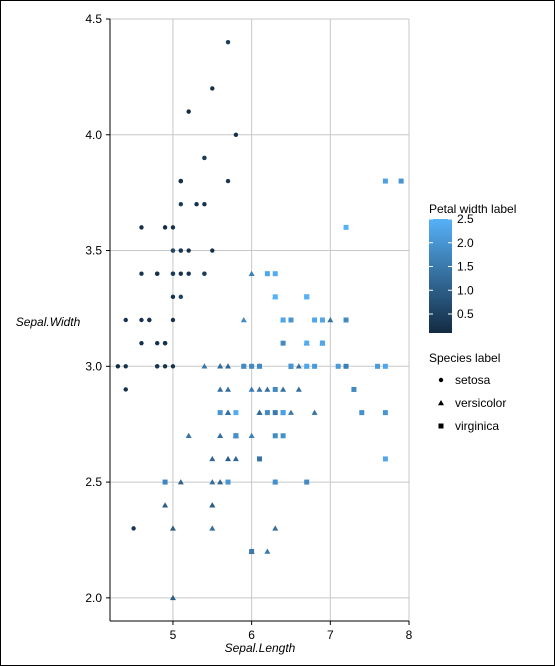 Image resolution: width=555 pixels, height=666 pixels. What do you see at coordinates (291, 631) in the screenshot?
I see `x-ticks: 5 6 7 8` at bounding box center [291, 631].